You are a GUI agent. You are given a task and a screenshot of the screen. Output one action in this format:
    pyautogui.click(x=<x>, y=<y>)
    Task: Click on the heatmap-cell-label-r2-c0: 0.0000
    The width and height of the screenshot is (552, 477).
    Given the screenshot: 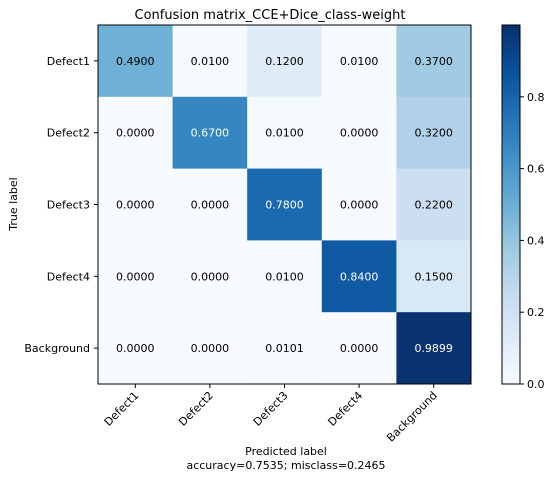 What is the action you would take?
    pyautogui.click(x=135, y=205)
    